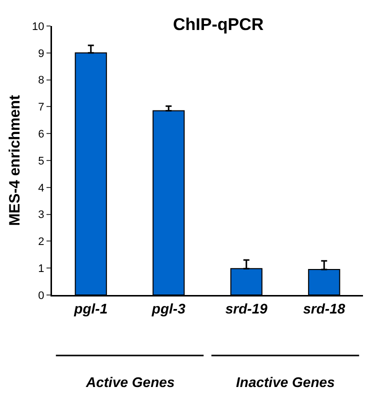 The image size is (383, 400). What do you see at coordinates (41, 268) in the screenshot?
I see `y-tick-label: 1` at bounding box center [41, 268].